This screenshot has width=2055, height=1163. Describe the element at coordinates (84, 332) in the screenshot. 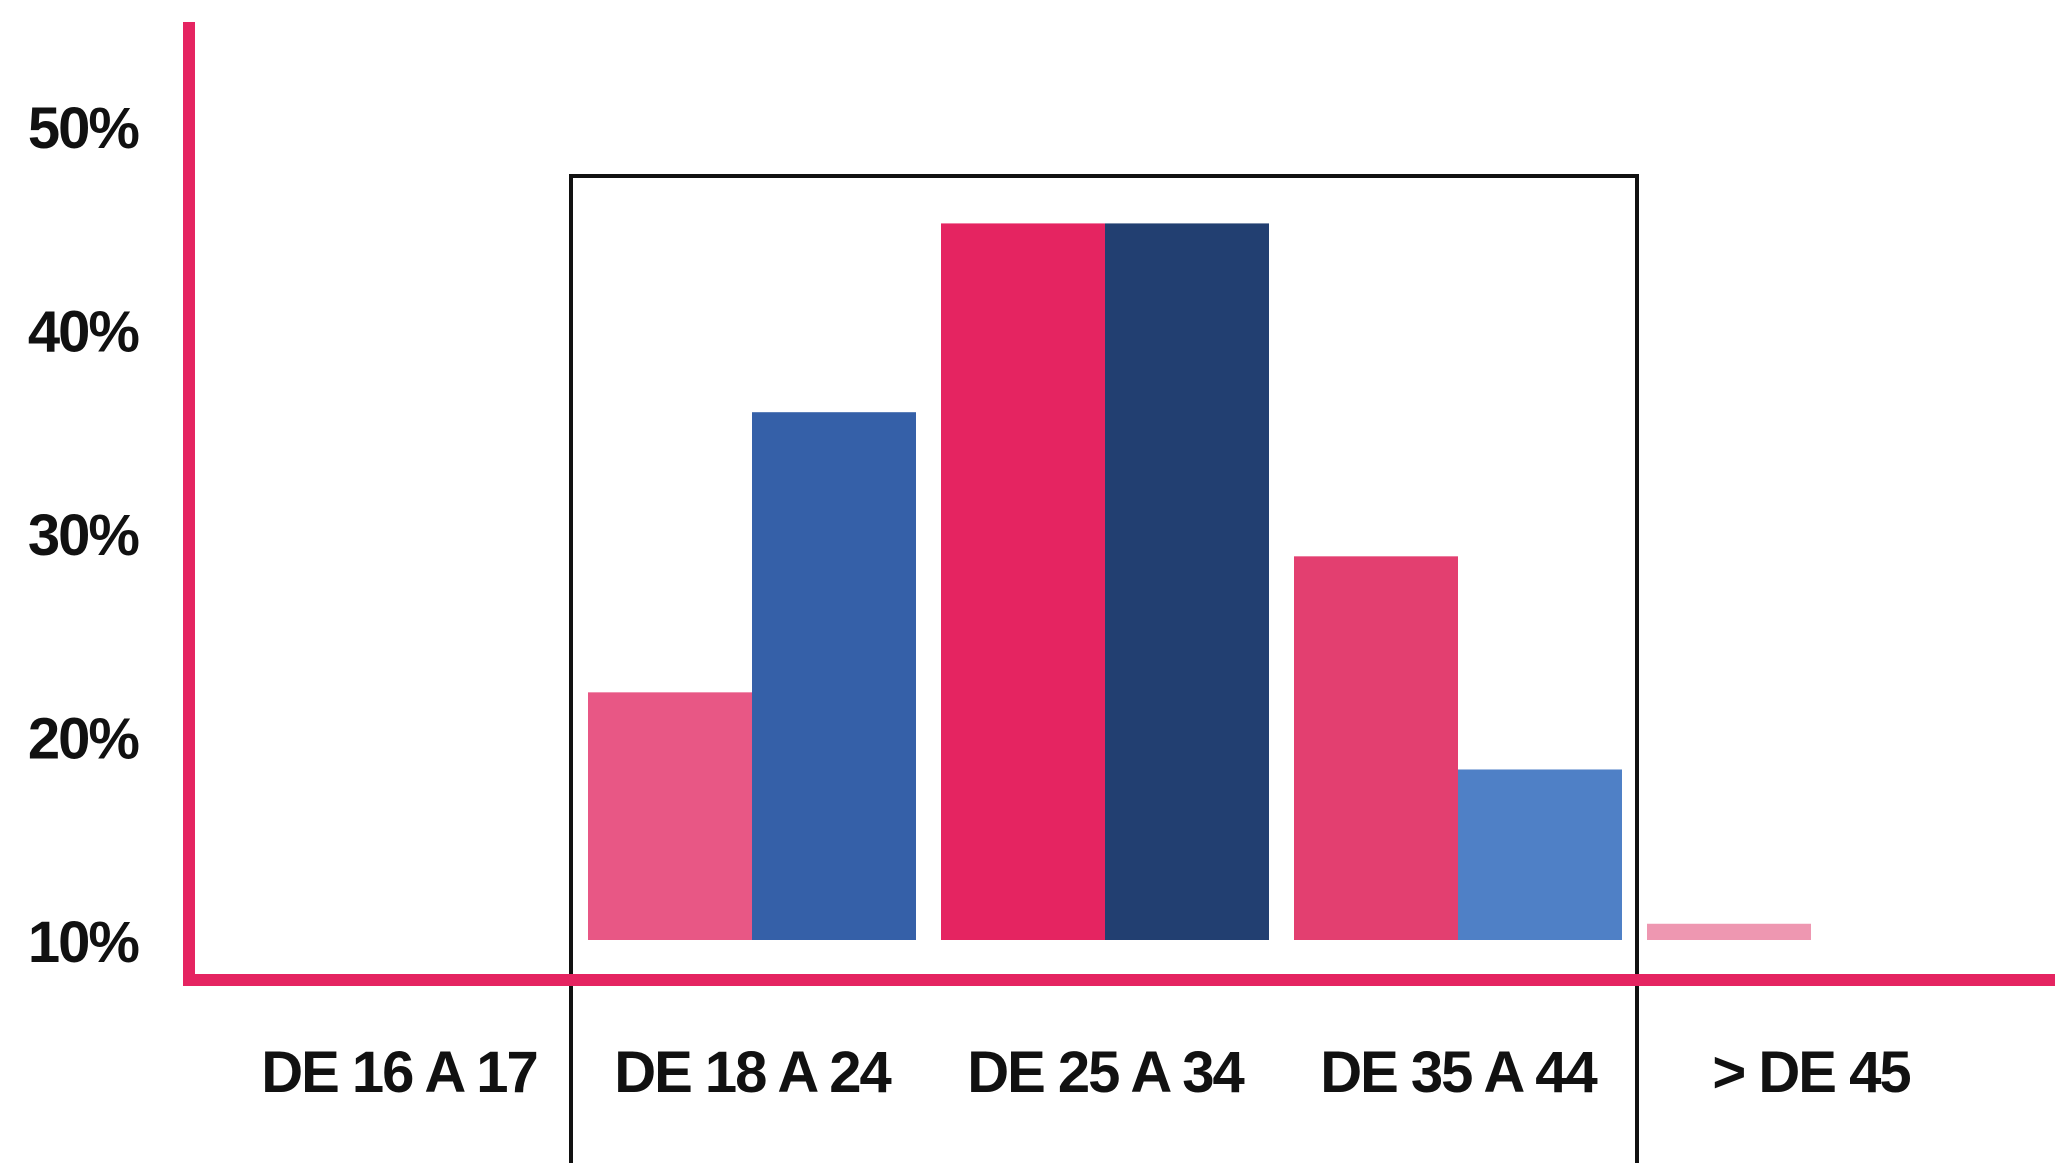

I see `y-tick-label: 40%` at that location.